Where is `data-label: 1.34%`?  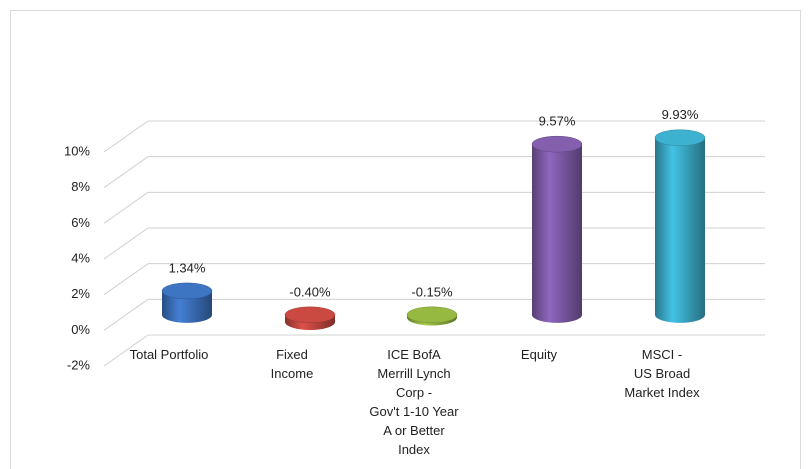 data-label: 1.34% is located at coordinates (187, 267).